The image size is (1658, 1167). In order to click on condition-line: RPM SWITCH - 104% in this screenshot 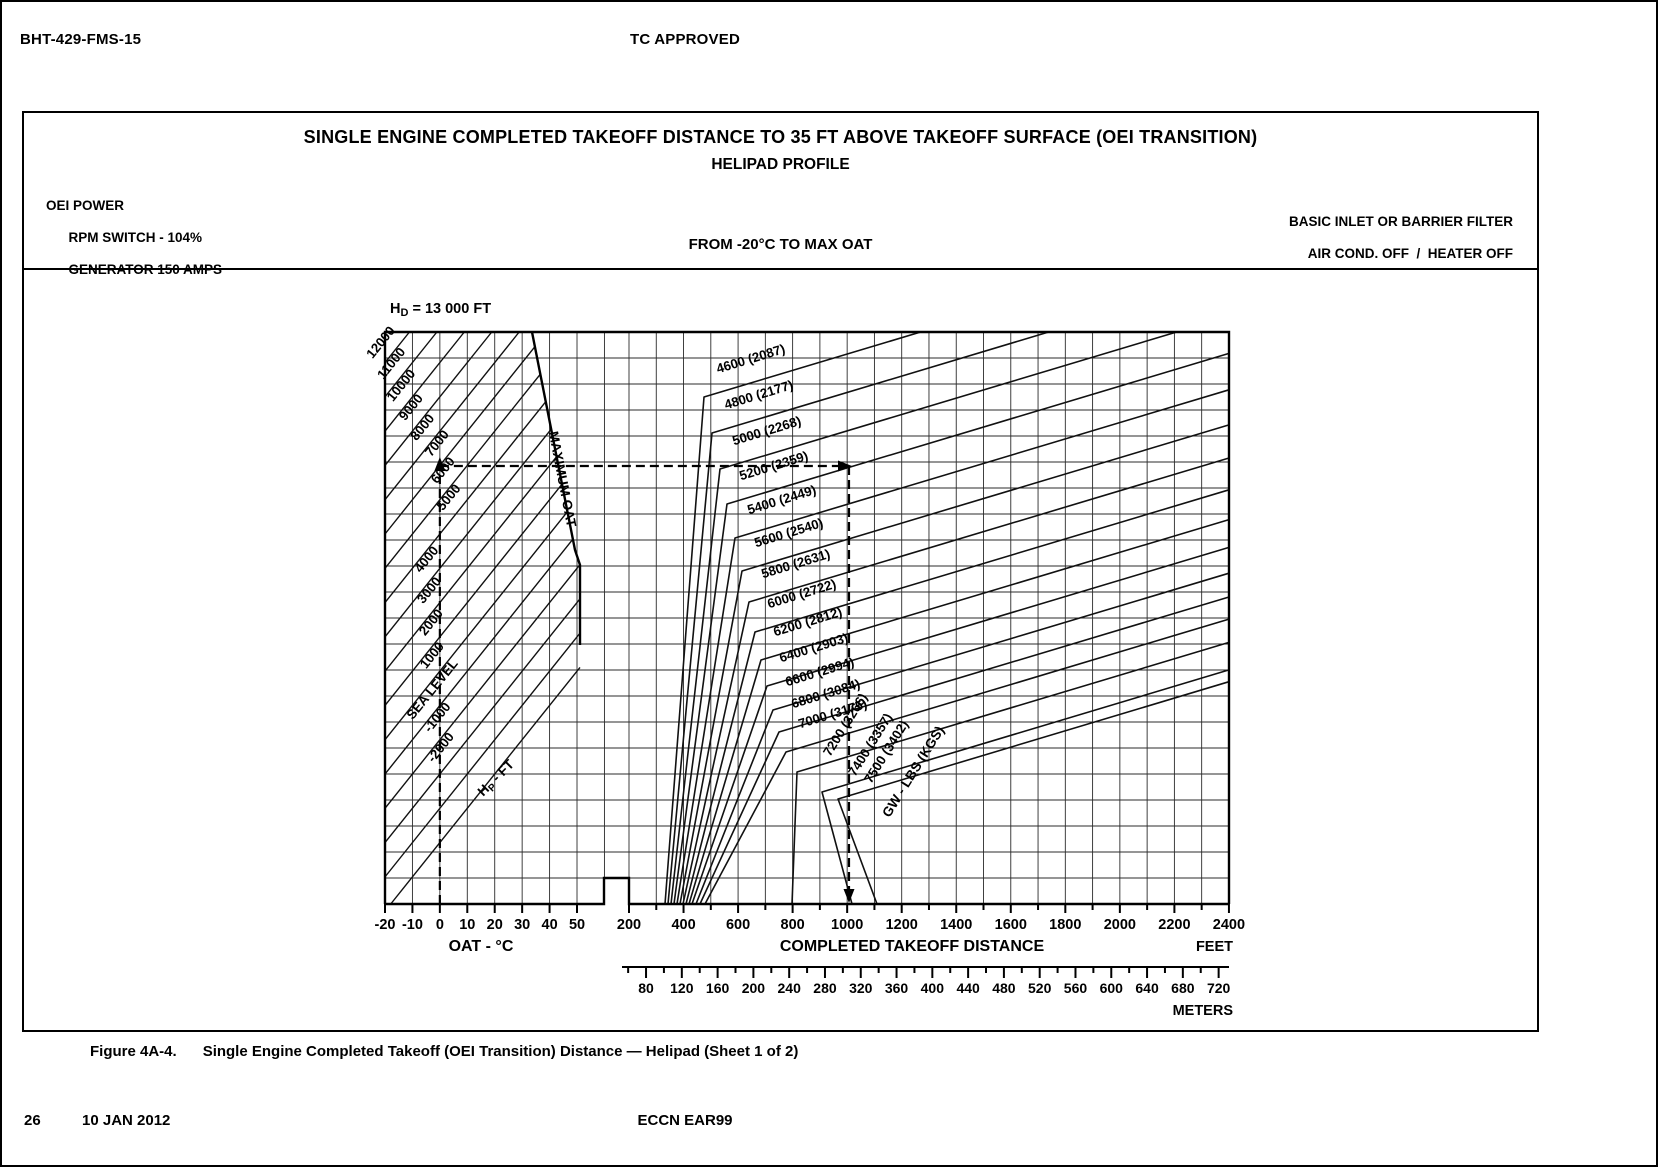, I will do `click(135, 237)`.